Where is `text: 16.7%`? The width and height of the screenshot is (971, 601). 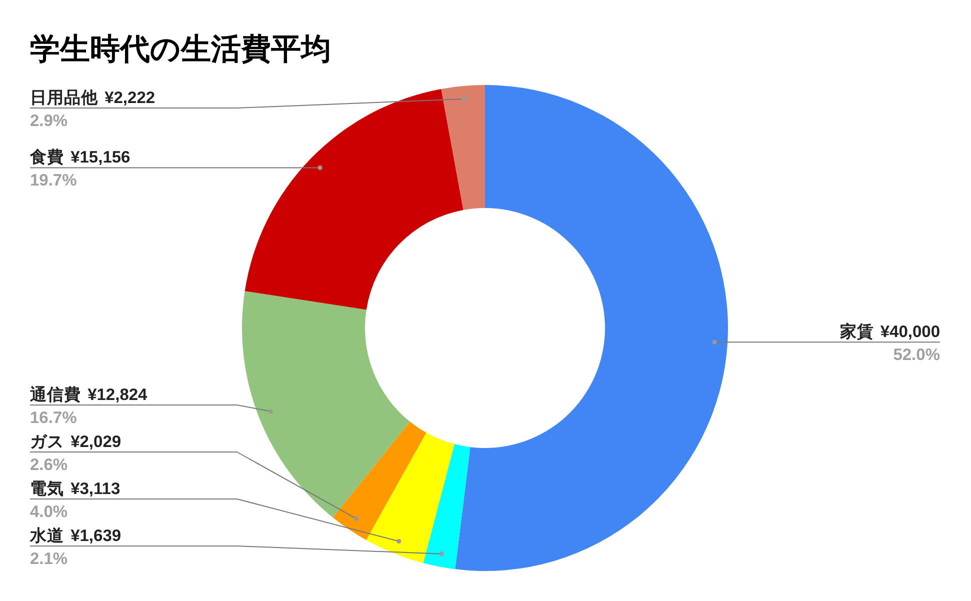 text: 16.7% is located at coordinates (53, 418).